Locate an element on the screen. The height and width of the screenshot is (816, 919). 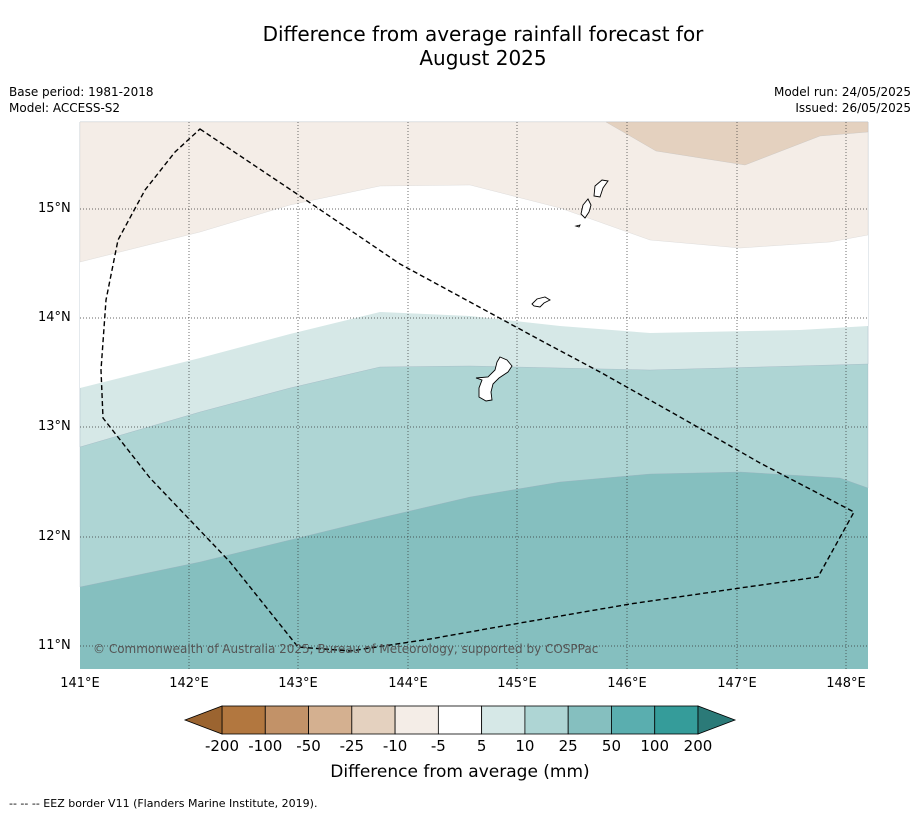
colorbar-title: Difference from average (mm) is located at coordinates (460, 772).